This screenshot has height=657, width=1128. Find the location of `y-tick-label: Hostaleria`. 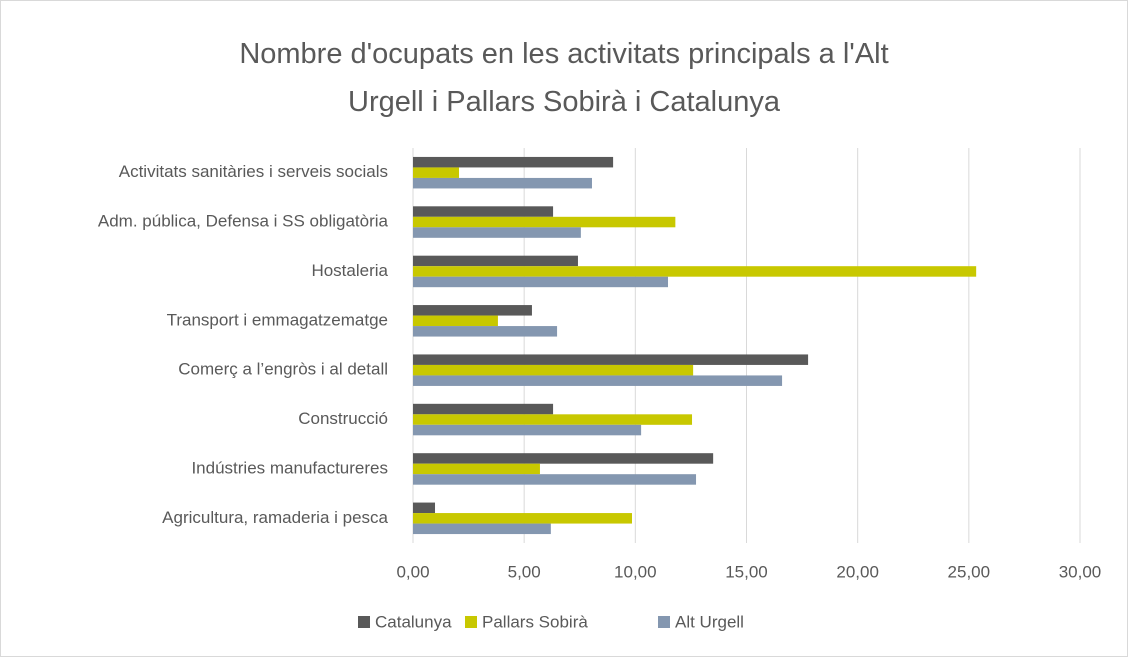

y-tick-label: Hostaleria is located at coordinates (349, 270).